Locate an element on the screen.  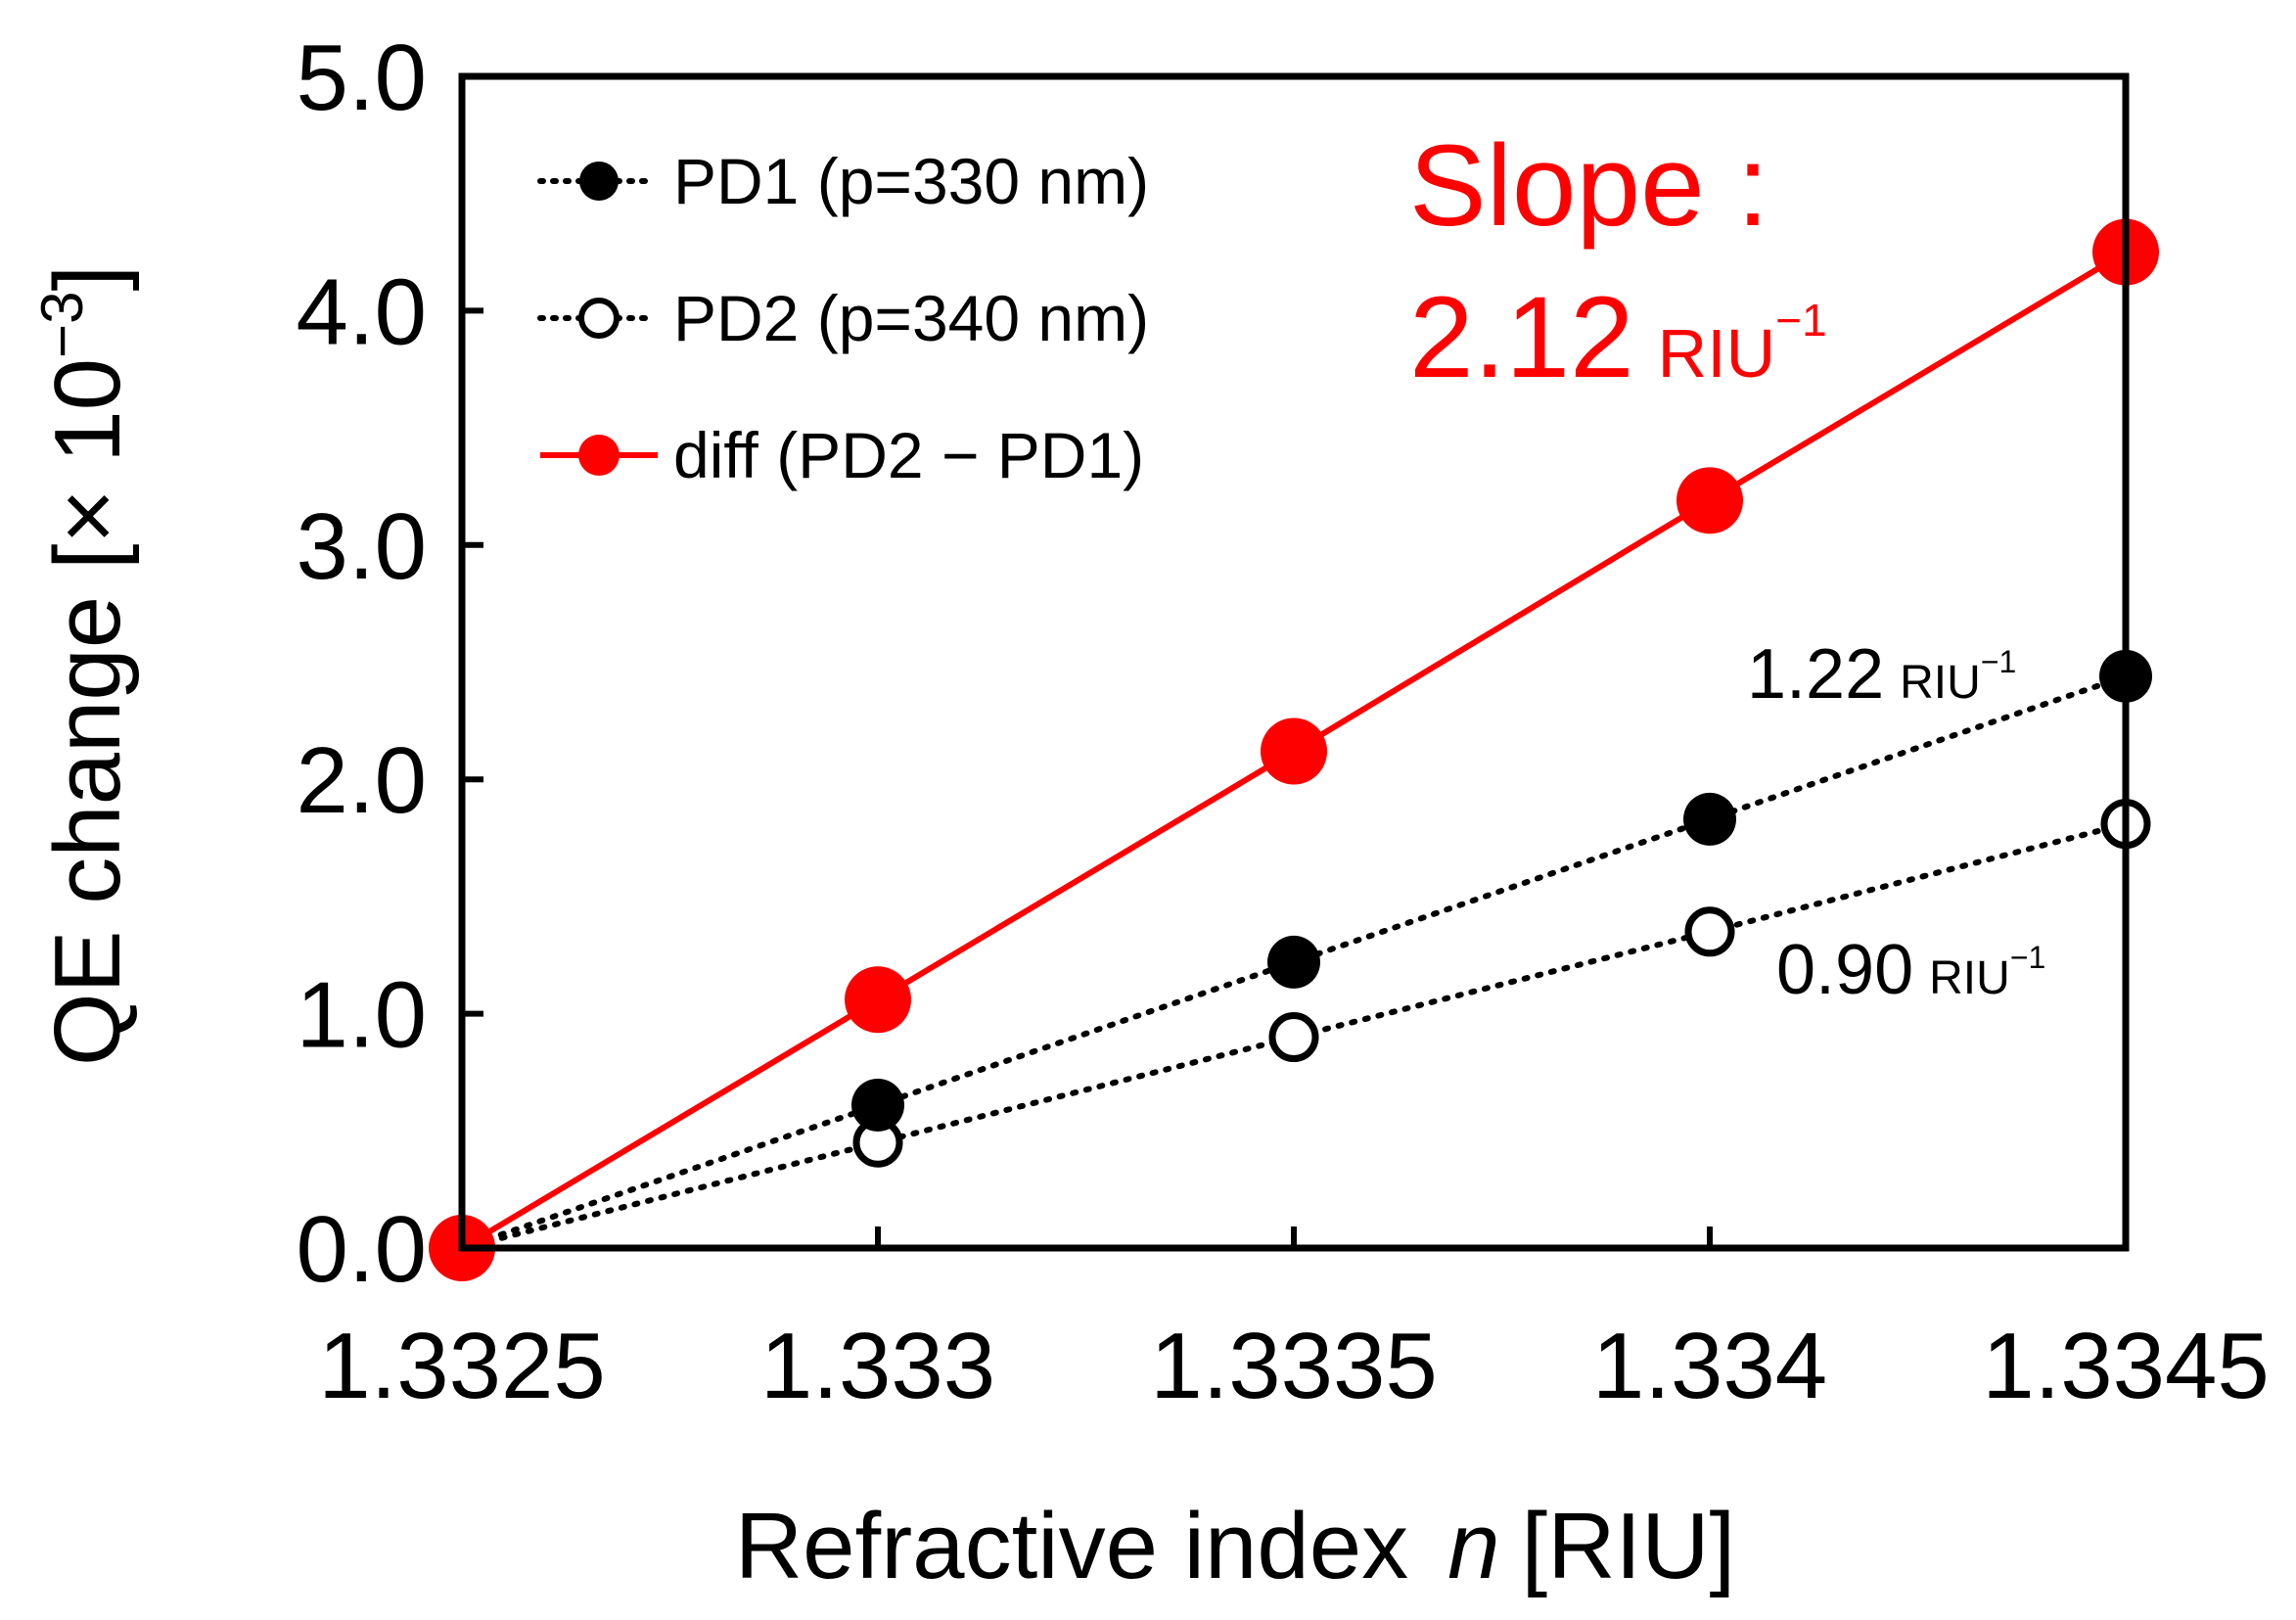
pd1-slope-unit-exp: −1 is located at coordinates (1998, 661).